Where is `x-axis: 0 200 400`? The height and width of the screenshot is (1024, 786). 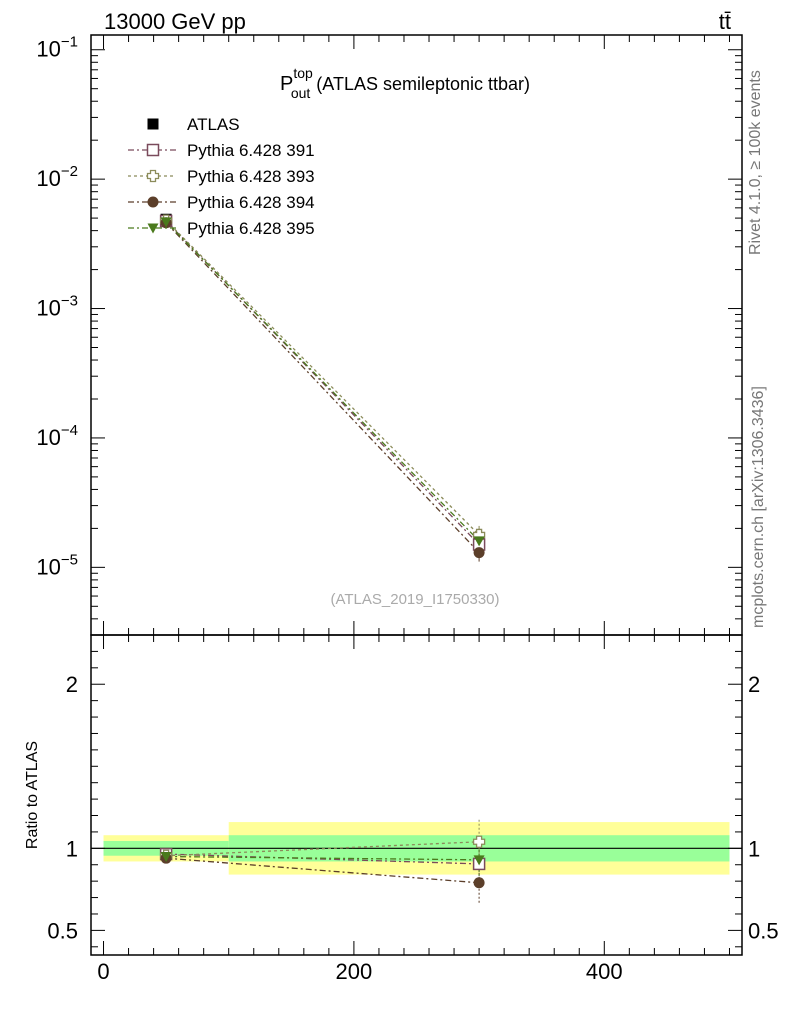 x-axis: 0 200 400 is located at coordinates (359, 971).